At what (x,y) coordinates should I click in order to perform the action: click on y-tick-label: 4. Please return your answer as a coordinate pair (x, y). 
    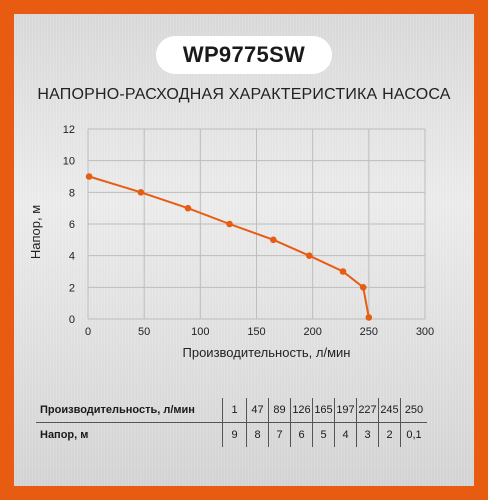
    Looking at the image, I should click on (72, 257).